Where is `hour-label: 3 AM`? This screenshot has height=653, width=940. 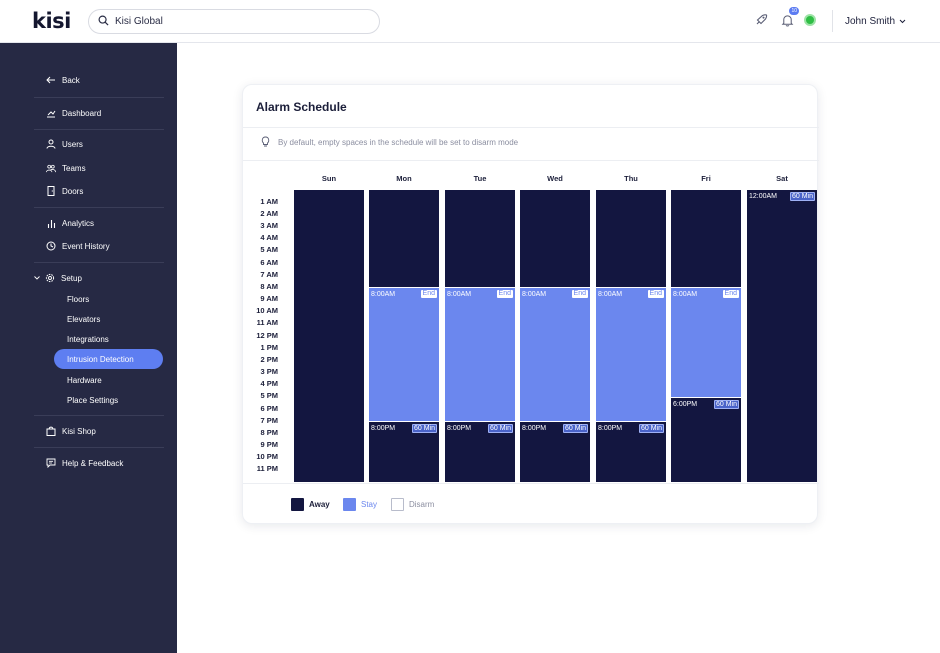 hour-label: 3 AM is located at coordinates (269, 225).